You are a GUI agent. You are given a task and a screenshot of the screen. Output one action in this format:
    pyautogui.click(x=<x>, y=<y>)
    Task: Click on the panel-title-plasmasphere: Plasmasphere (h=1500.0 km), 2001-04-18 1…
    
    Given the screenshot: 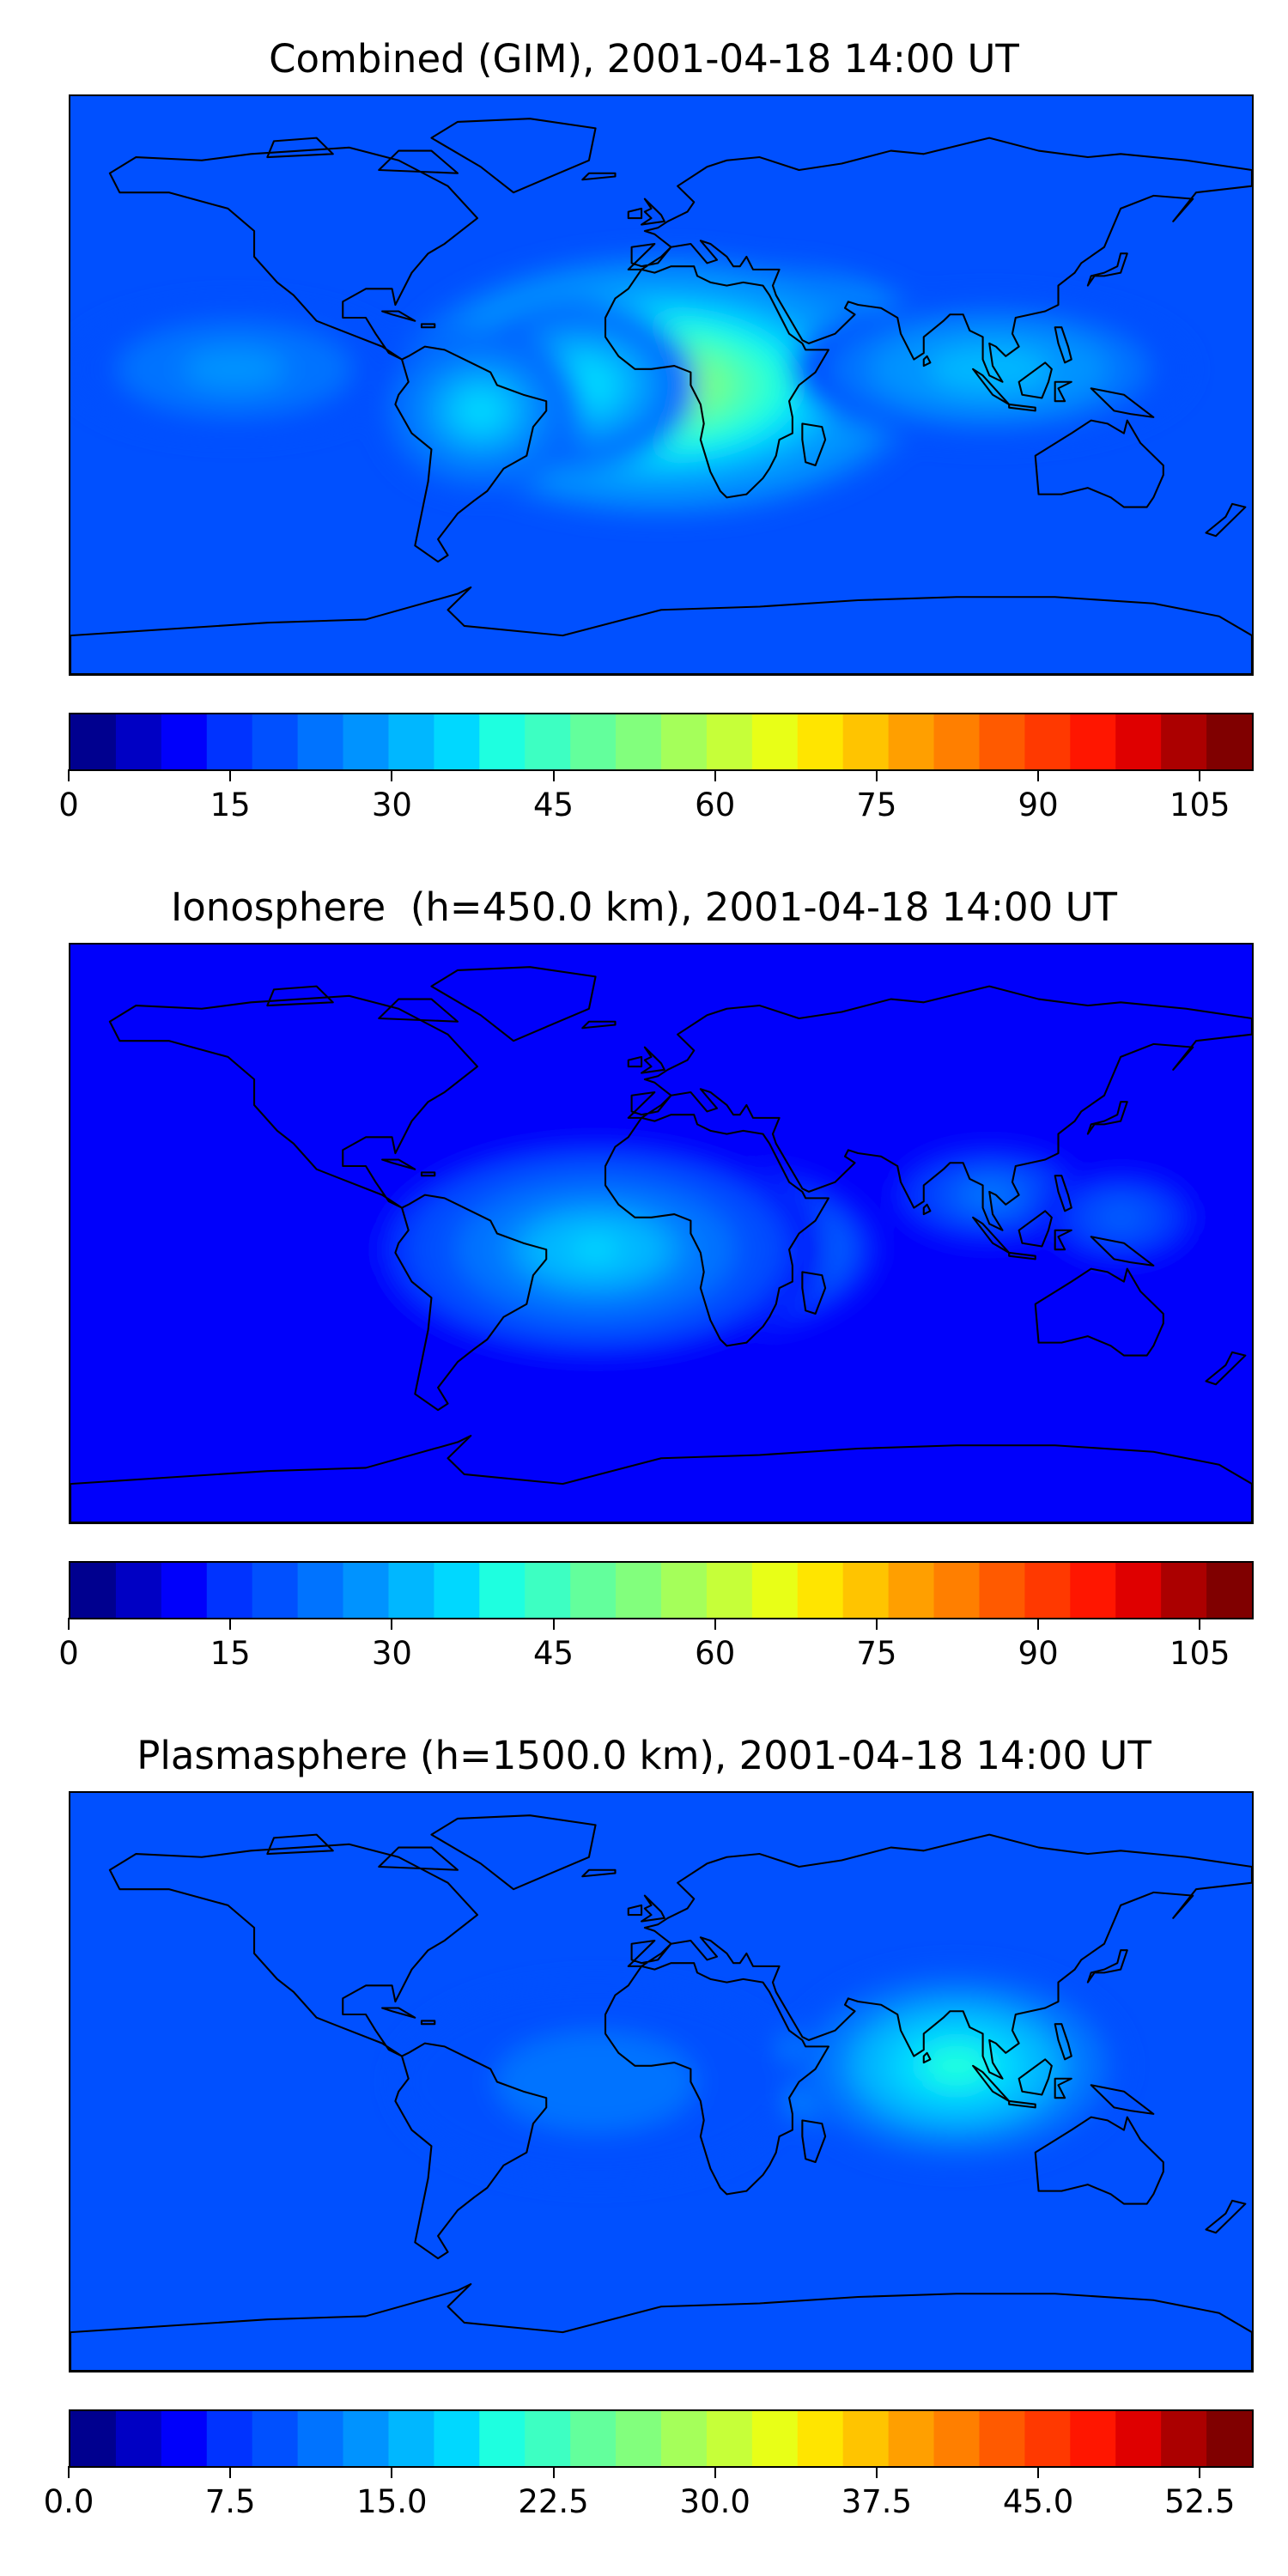 What is the action you would take?
    pyautogui.click(x=644, y=1755)
    